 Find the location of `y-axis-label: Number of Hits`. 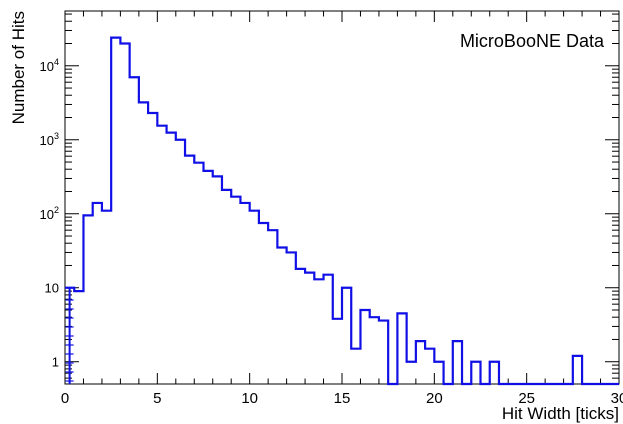

y-axis-label: Number of Hits is located at coordinates (18, 67).